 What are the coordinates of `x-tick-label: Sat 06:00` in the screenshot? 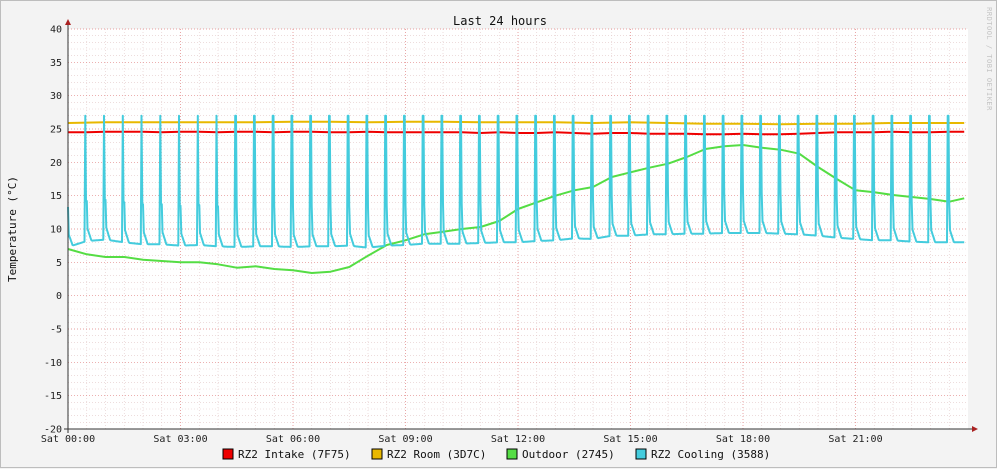 It's located at (293, 439).